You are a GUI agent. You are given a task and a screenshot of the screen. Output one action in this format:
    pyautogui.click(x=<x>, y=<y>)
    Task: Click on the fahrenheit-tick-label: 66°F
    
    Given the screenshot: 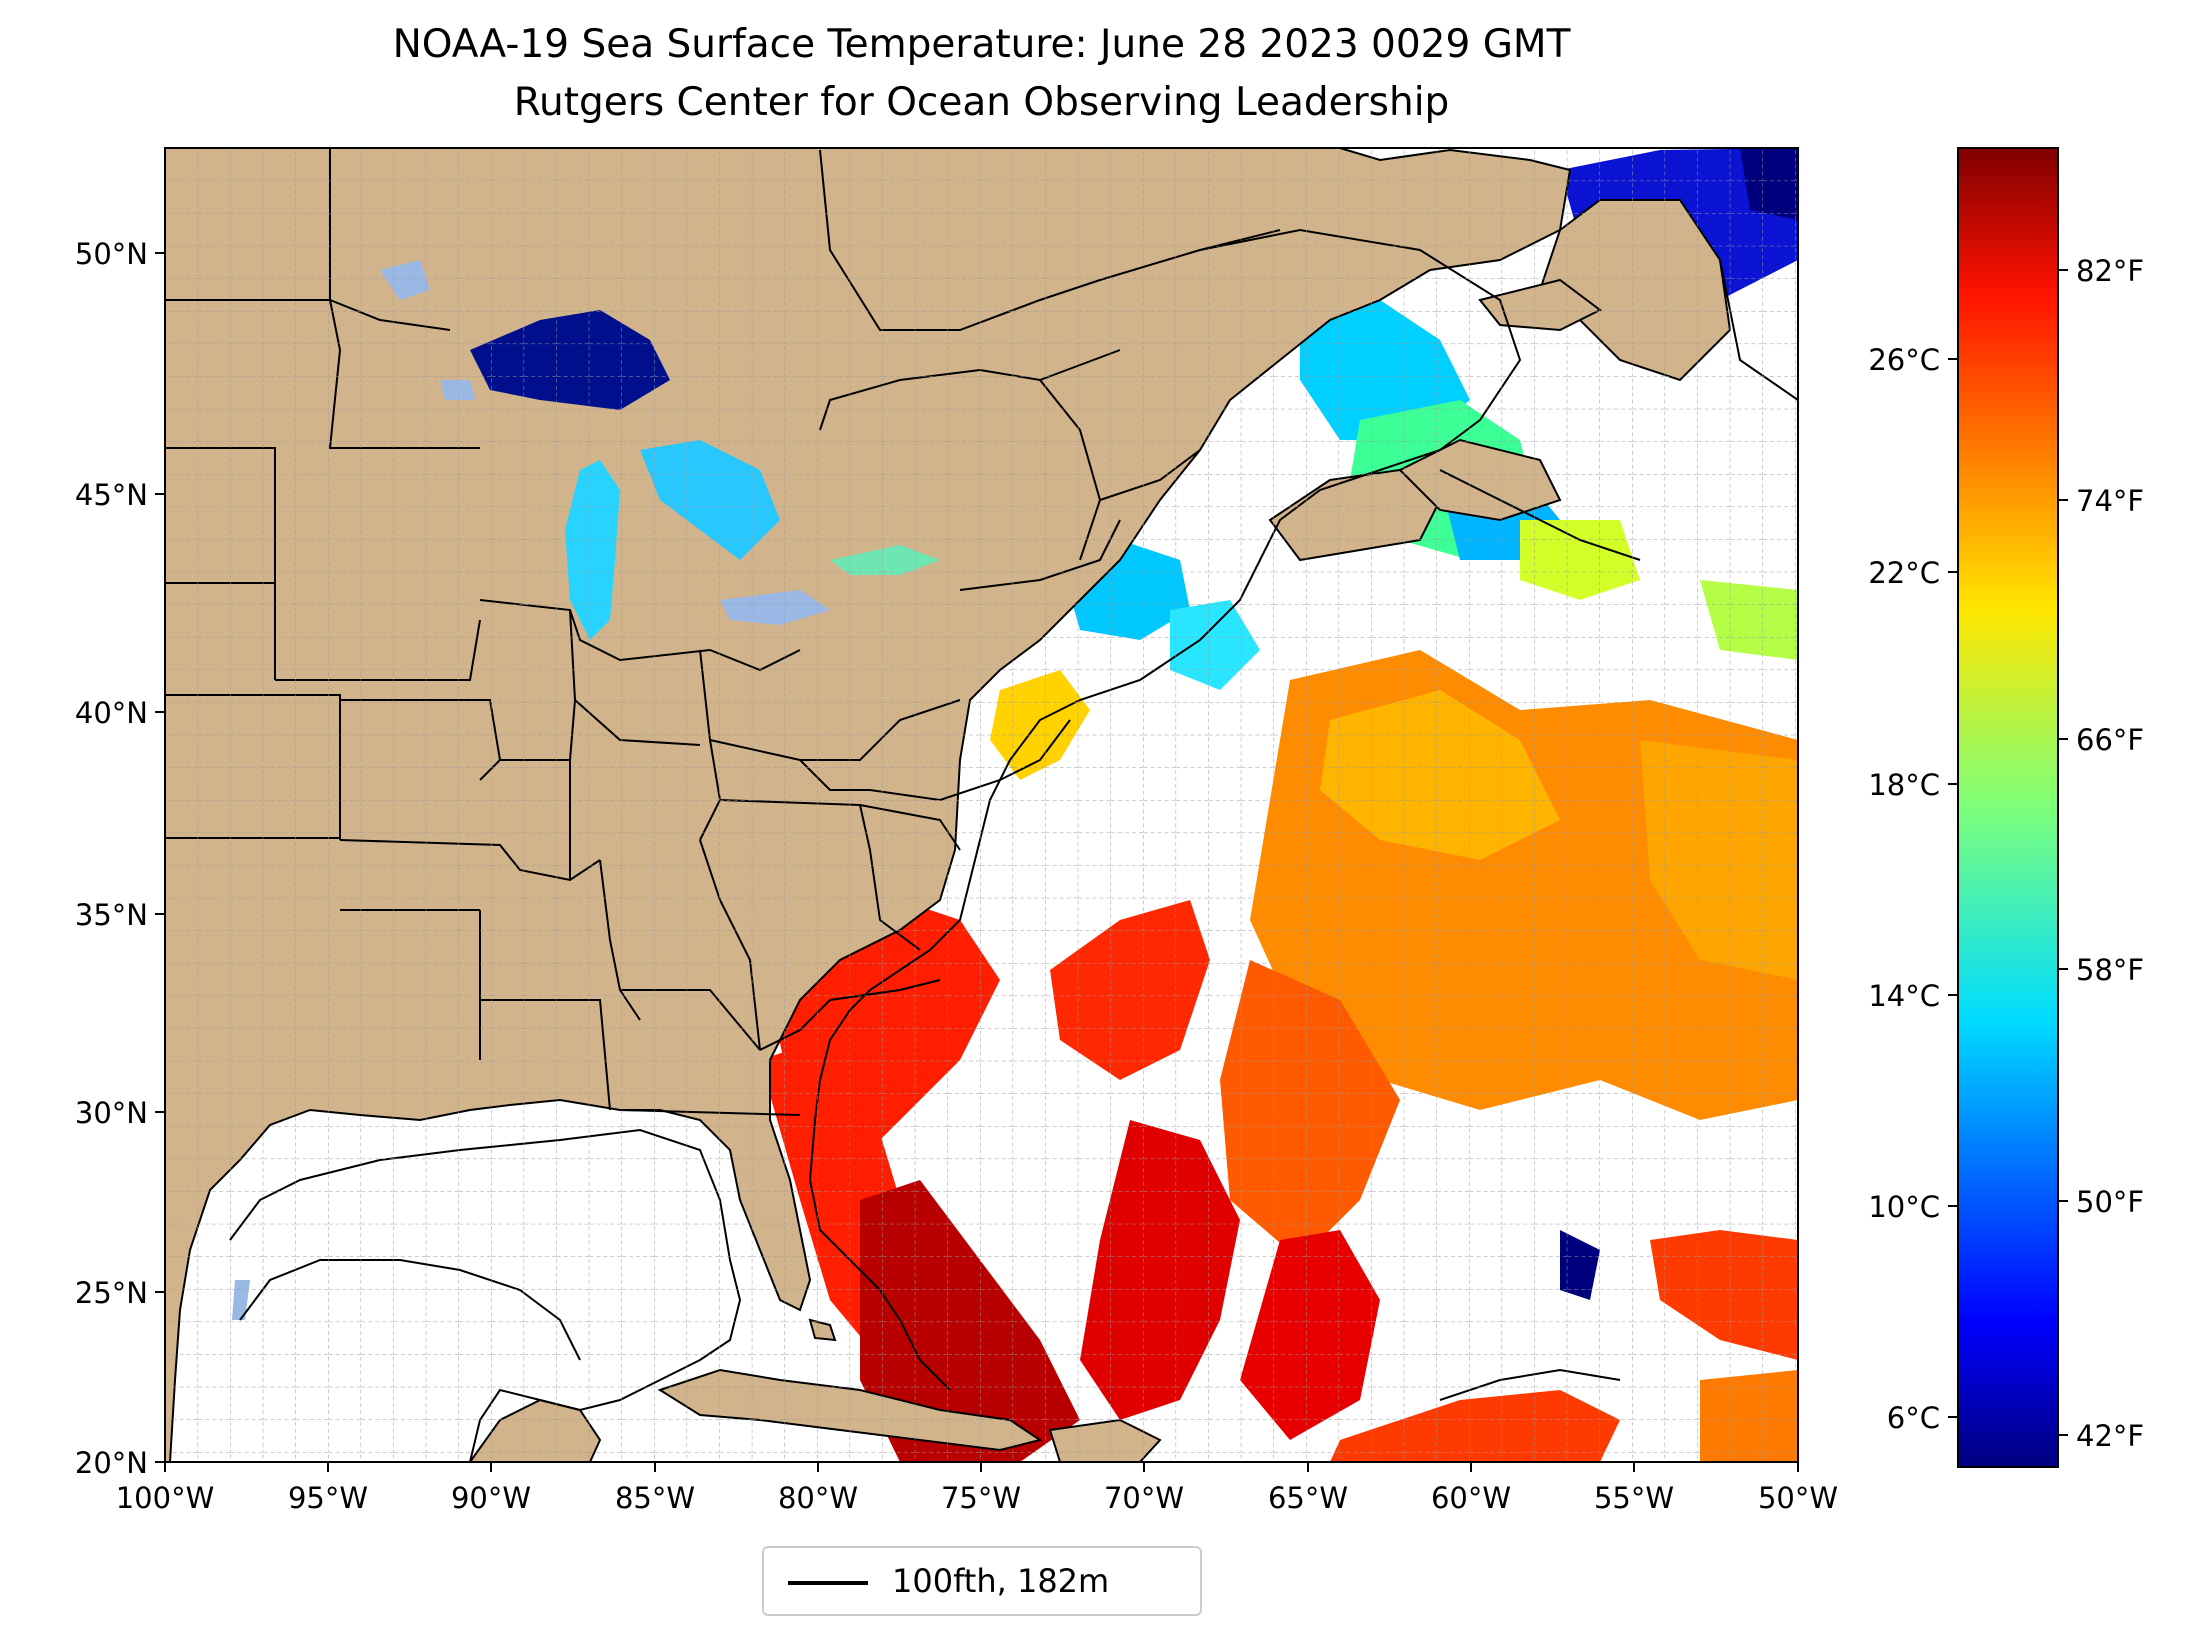 What is the action you would take?
    pyautogui.click(x=2110, y=740)
    